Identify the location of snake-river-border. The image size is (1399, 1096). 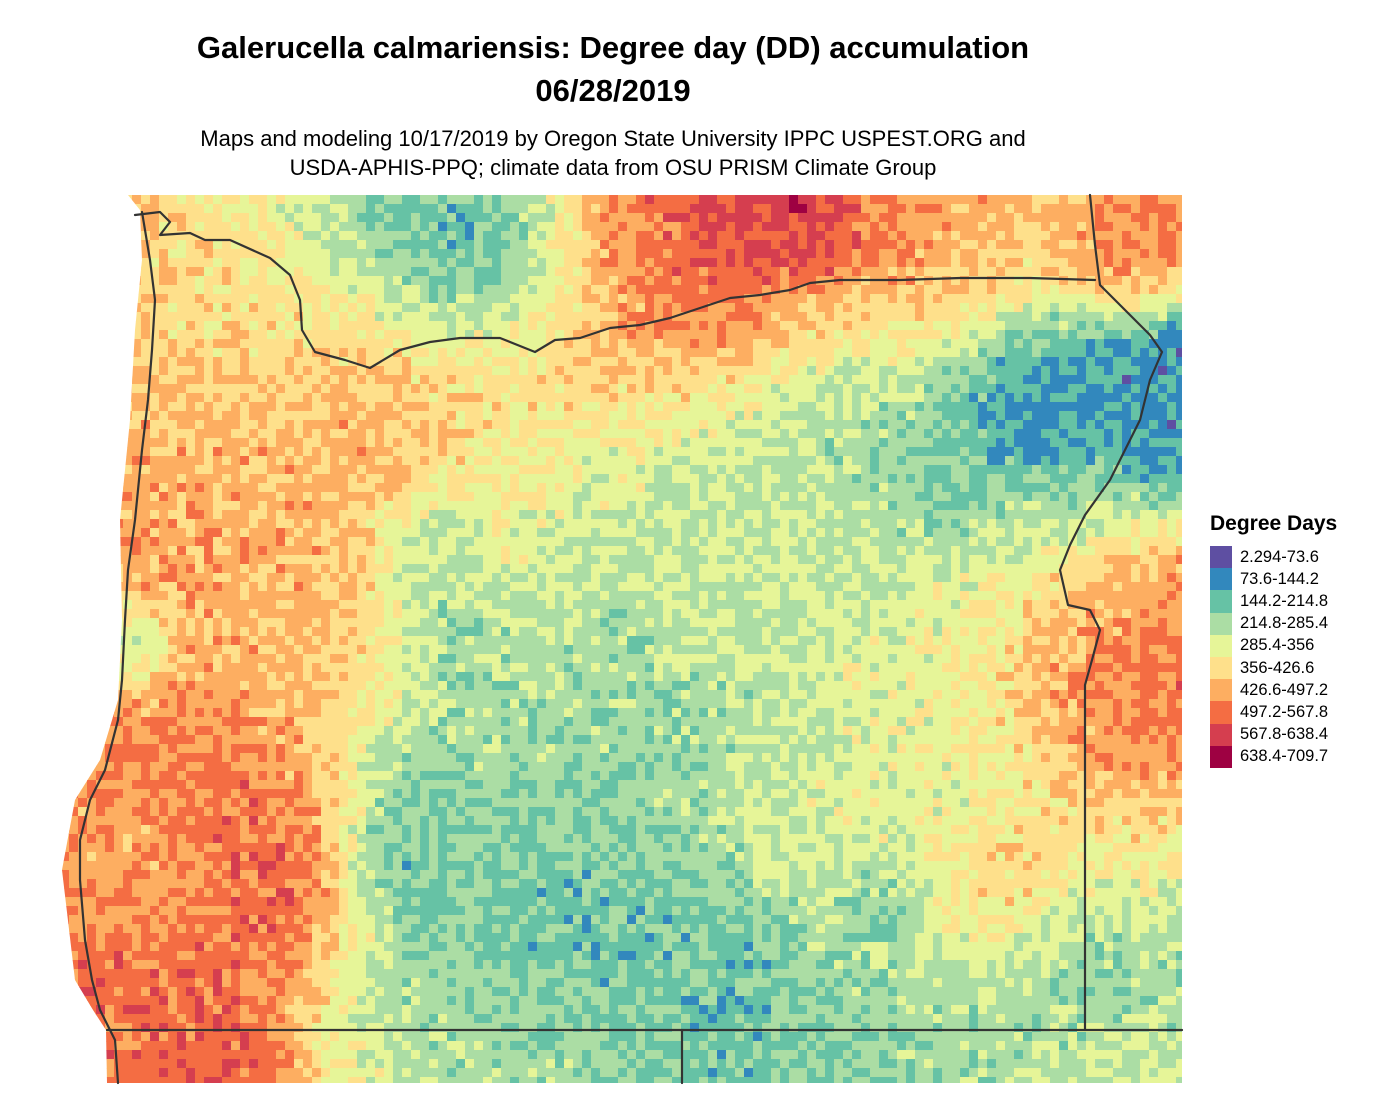
(1111, 612).